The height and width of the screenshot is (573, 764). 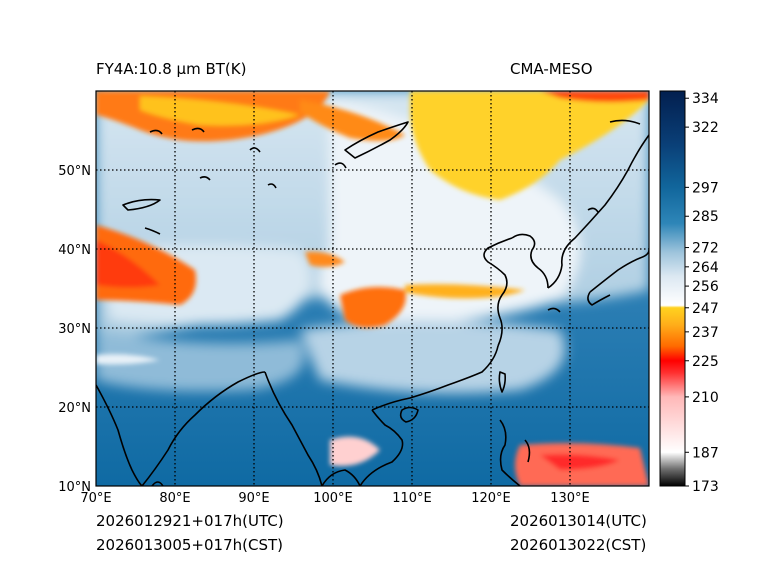 What do you see at coordinates (705, 128) in the screenshot?
I see `colorbar-tick-label: 322` at bounding box center [705, 128].